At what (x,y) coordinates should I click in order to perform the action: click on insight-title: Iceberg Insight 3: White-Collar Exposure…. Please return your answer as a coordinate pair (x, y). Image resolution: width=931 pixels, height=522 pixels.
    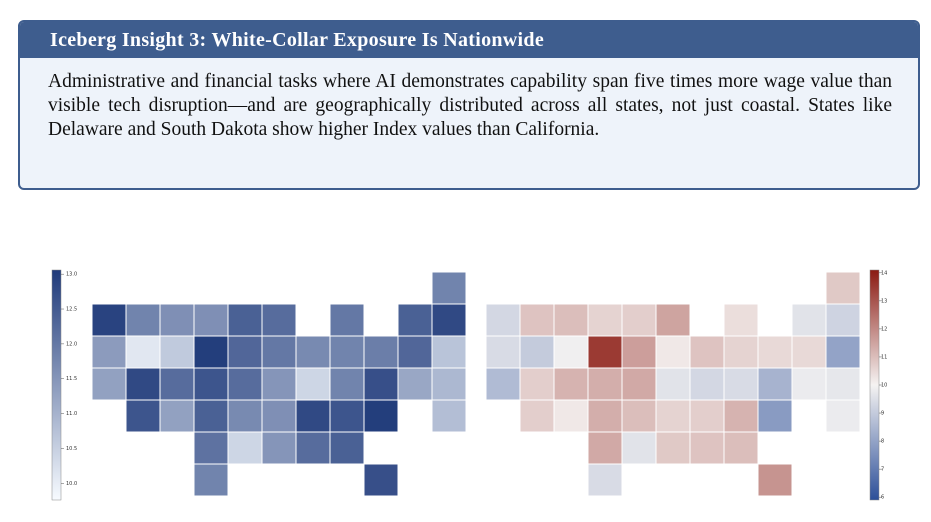
    Looking at the image, I should click on (469, 40).